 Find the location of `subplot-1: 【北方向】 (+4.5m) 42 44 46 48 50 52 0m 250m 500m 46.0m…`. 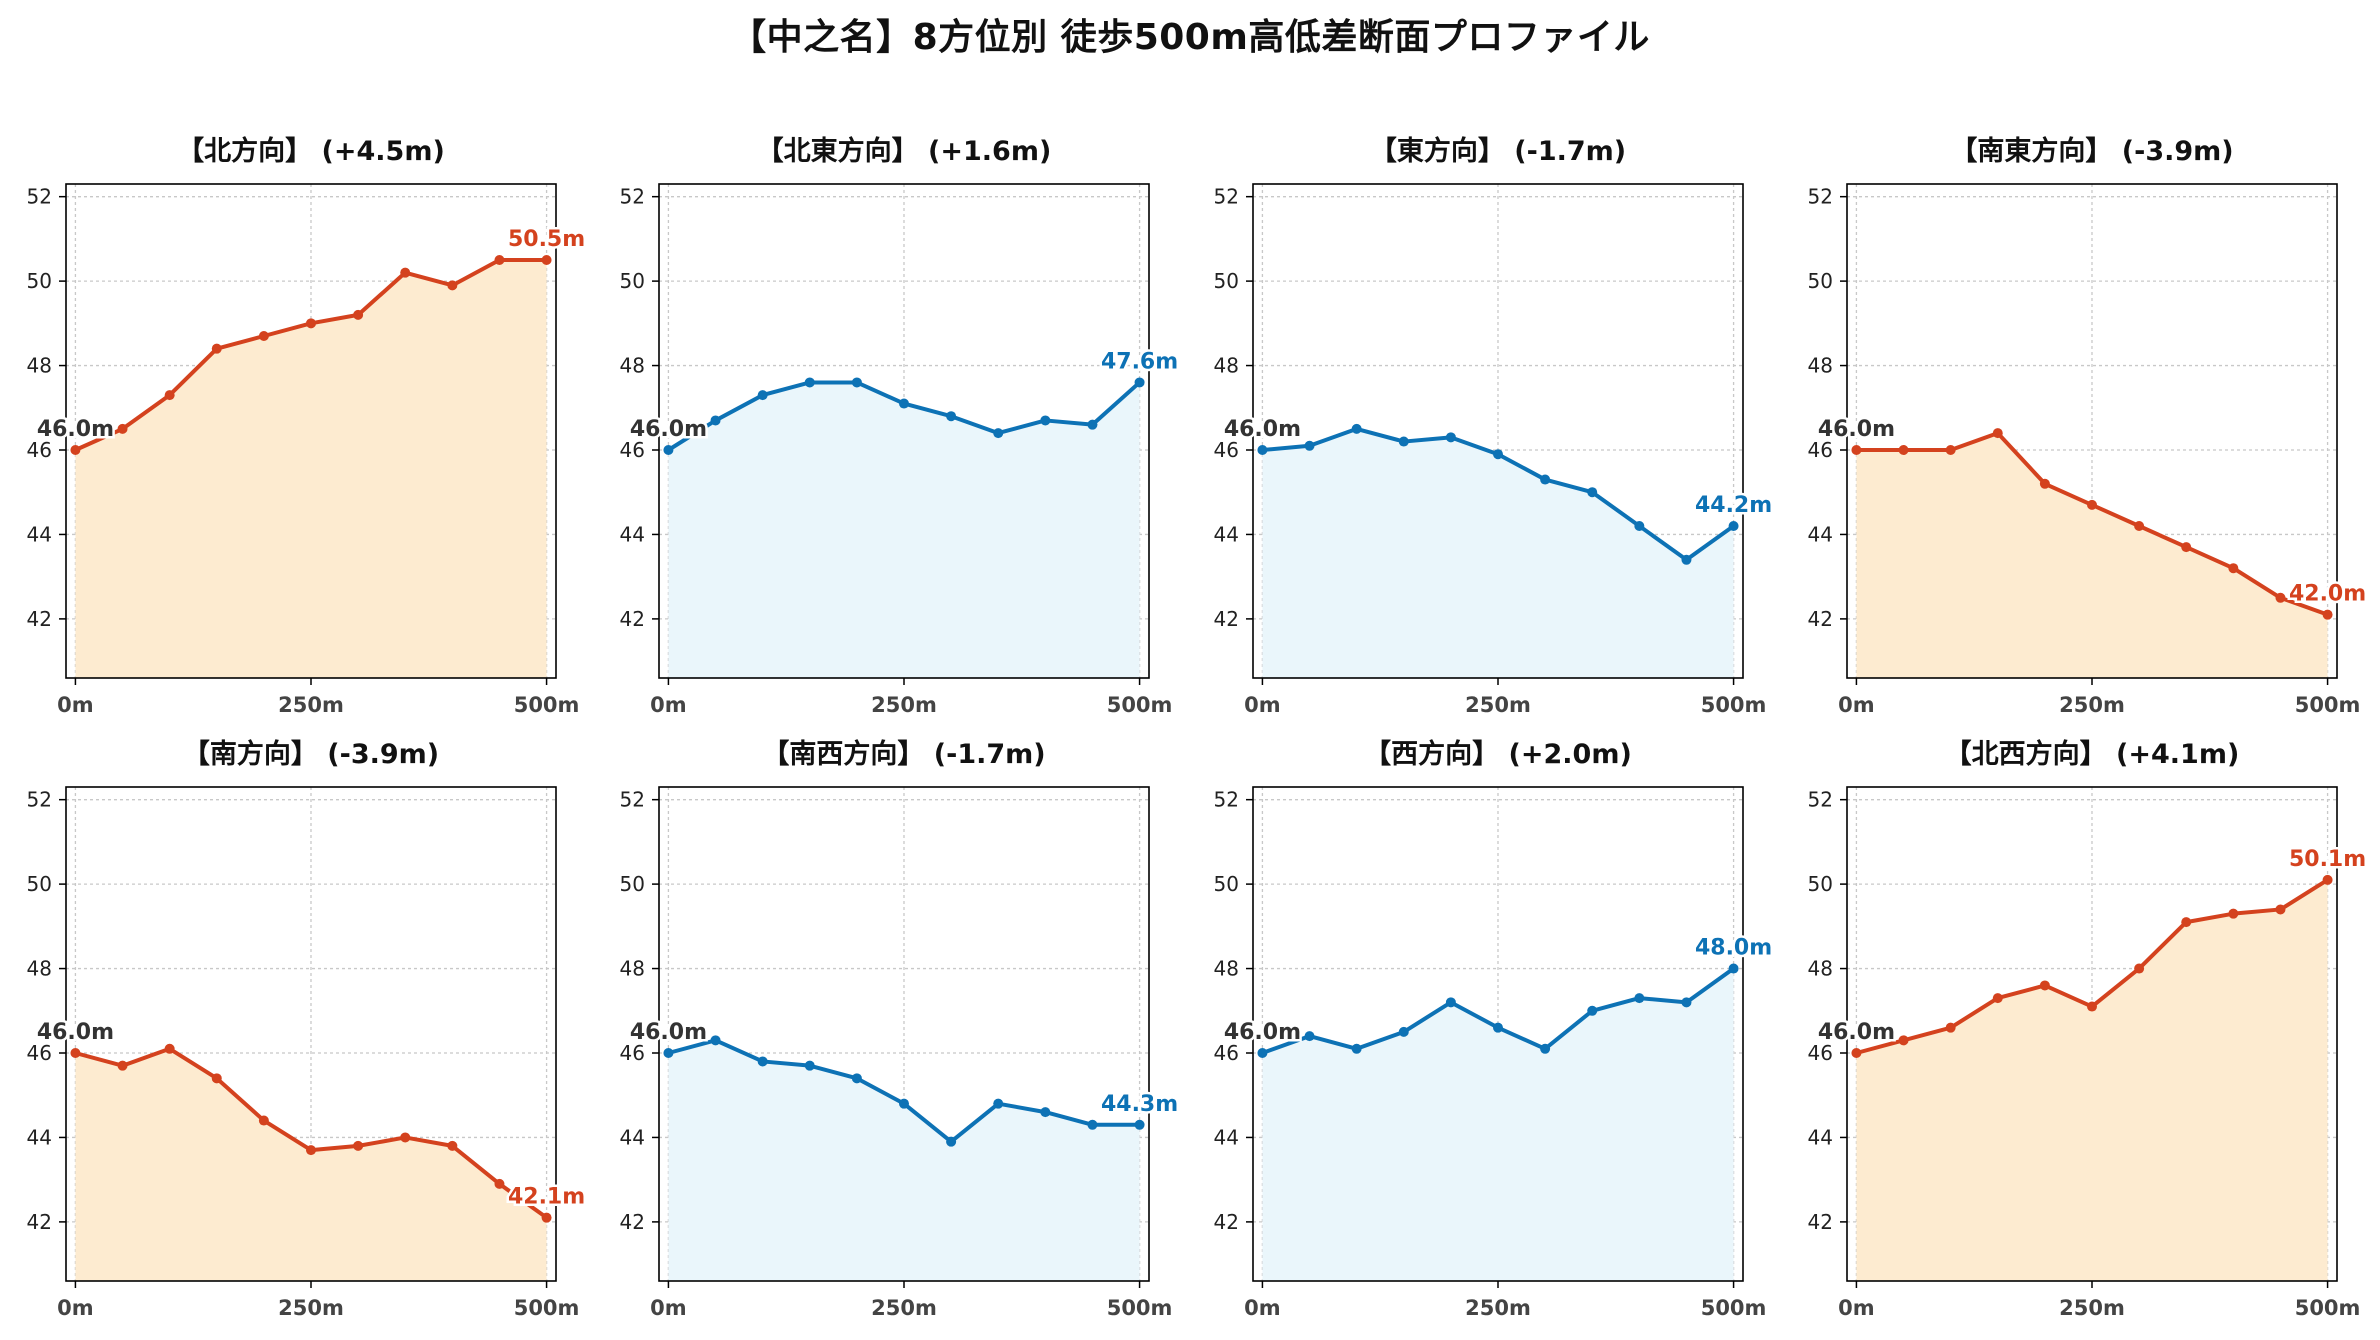

subplot-1: 【北方向】 (+4.5m) 42 44 46 48 50 52 0m 250m 500m 46.0m… is located at coordinates (307, 426).